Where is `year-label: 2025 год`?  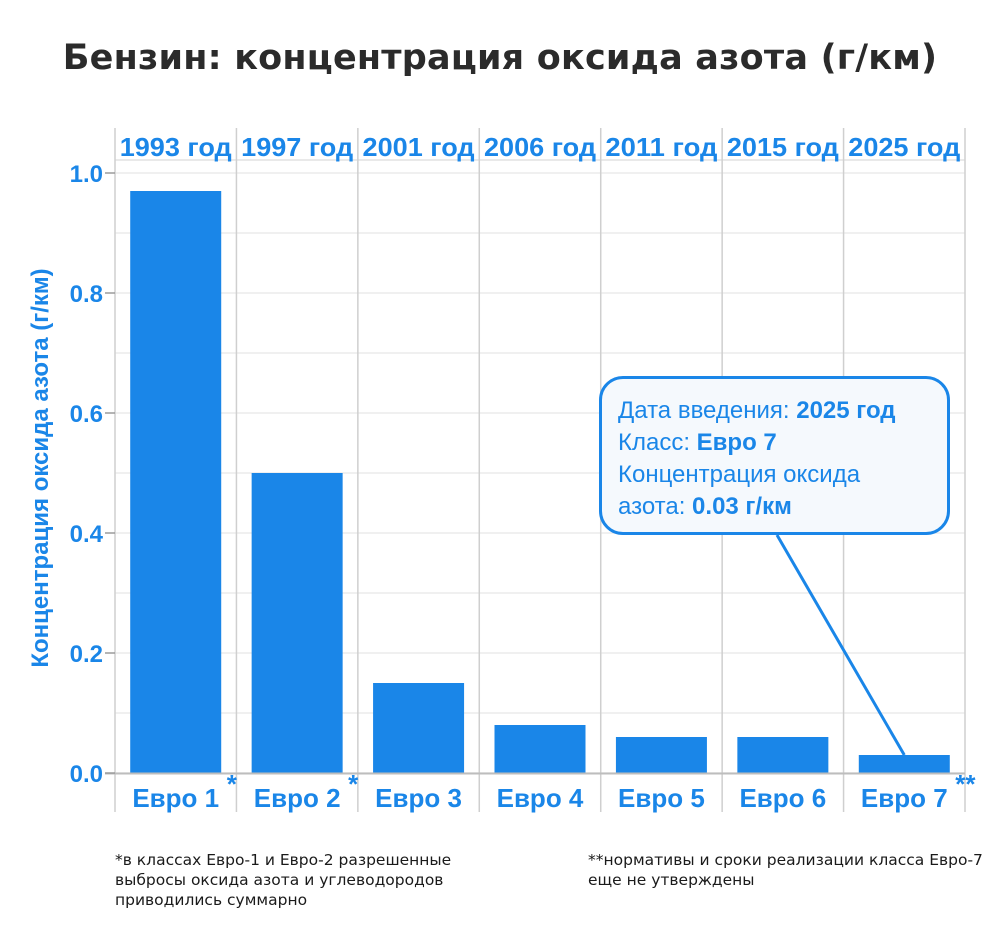
year-label: 2025 год is located at coordinates (904, 147).